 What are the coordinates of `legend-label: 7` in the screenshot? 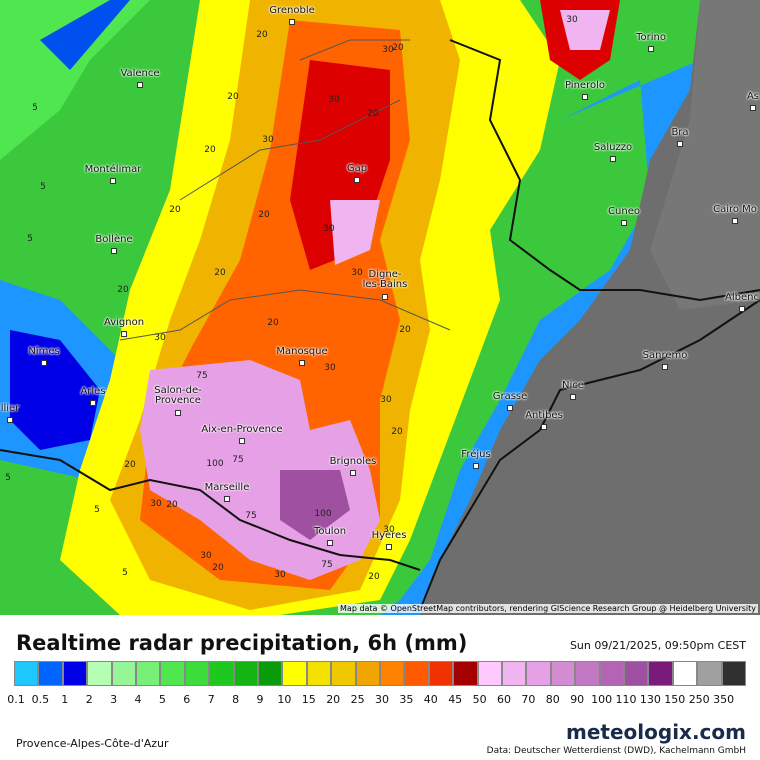 It's located at (211, 699).